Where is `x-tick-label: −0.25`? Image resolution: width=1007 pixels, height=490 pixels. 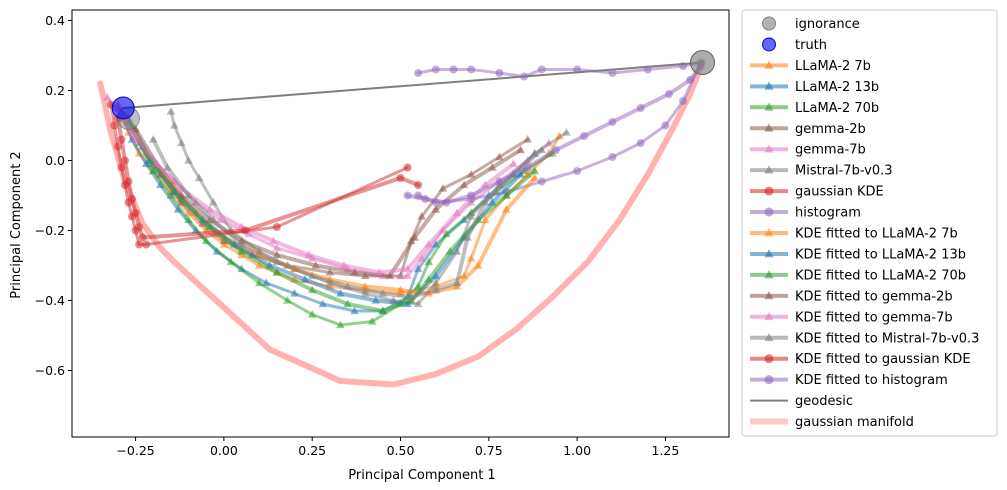 x-tick-label: −0.25 is located at coordinates (135, 450).